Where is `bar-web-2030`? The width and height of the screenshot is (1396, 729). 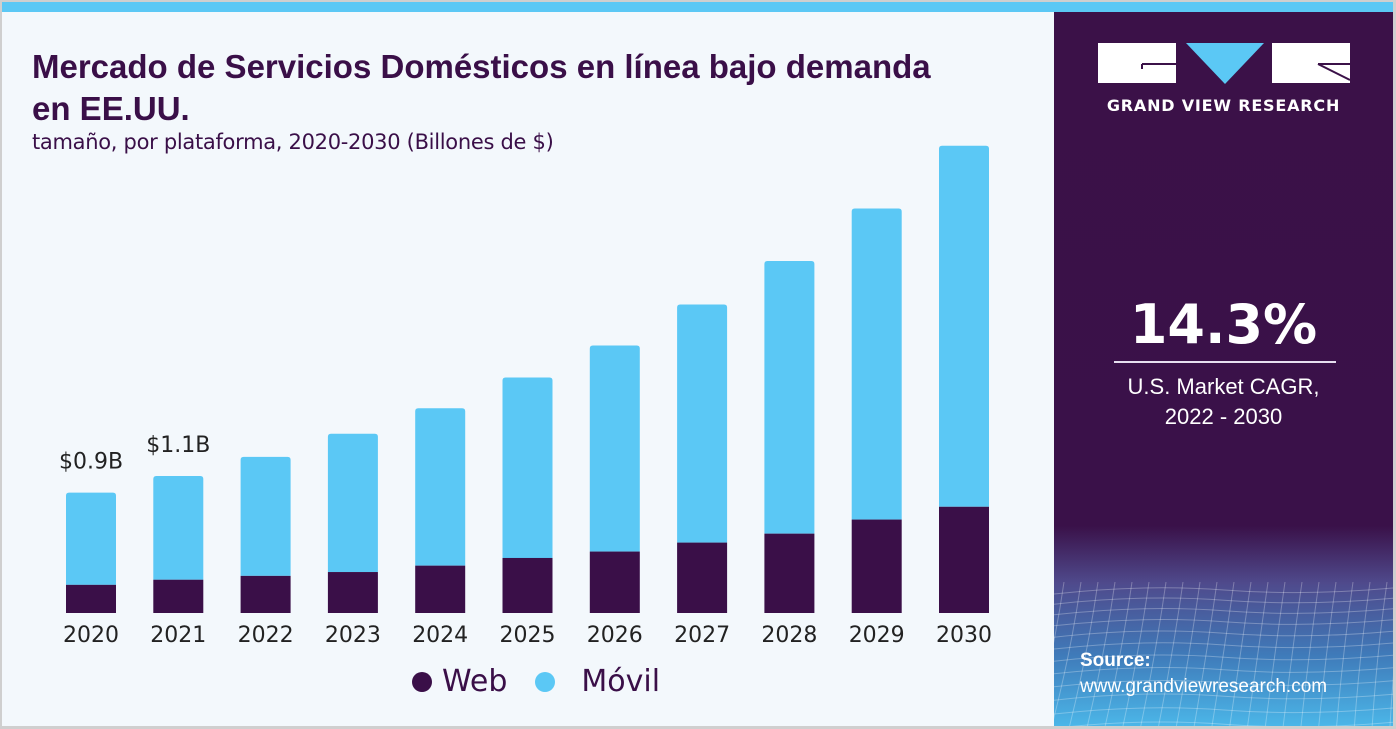
bar-web-2030 is located at coordinates (964, 559).